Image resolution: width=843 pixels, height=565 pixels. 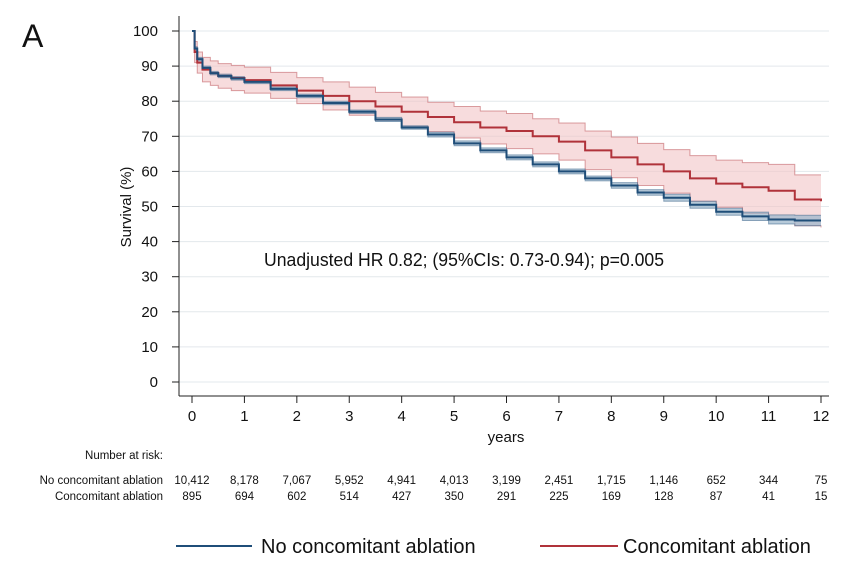 I want to click on y-tick-label: 30, so click(x=149, y=277).